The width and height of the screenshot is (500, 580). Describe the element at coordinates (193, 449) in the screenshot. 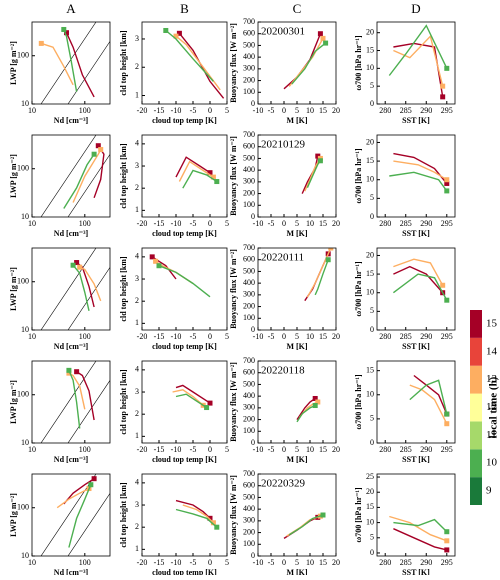

I see `x-tick-label: -5` at that location.